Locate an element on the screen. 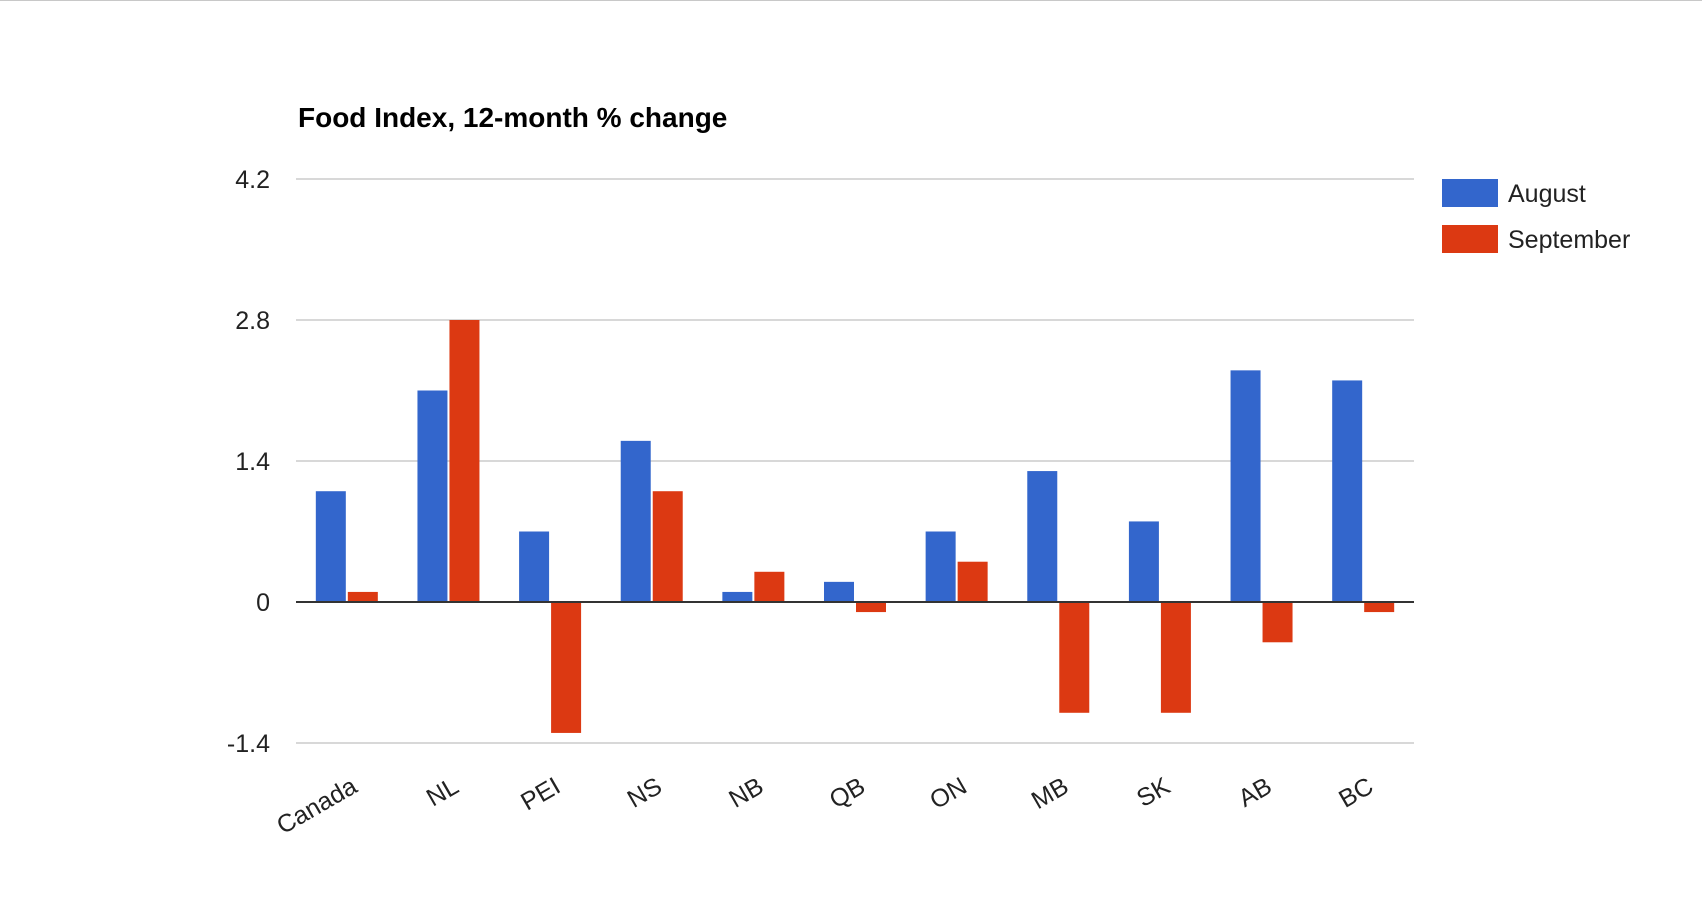 This screenshot has height=915, width=1702. bar-september-ab is located at coordinates (1277, 622).